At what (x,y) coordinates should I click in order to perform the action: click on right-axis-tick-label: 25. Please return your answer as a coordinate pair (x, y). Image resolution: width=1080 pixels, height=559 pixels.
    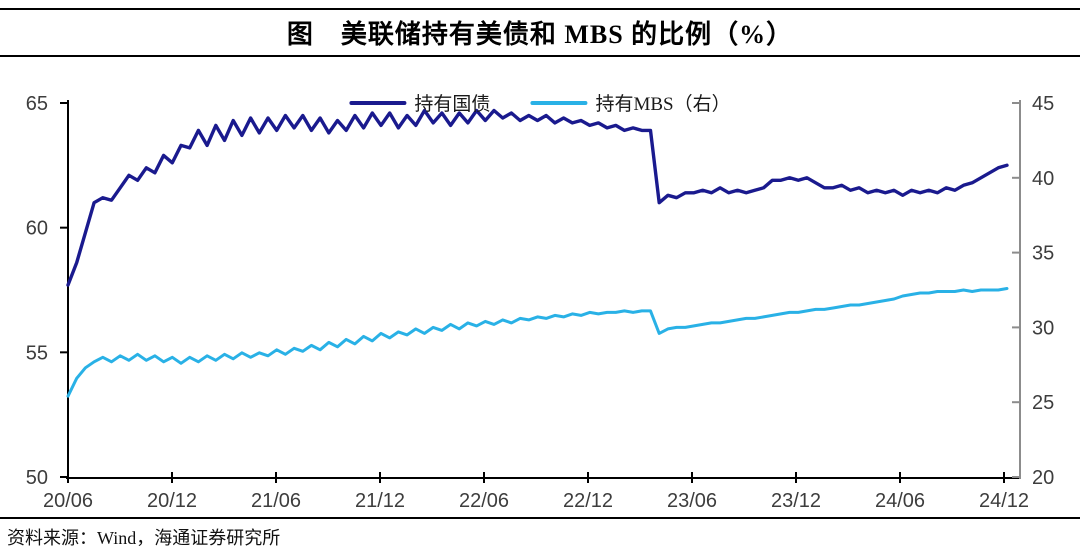
    Looking at the image, I should click on (1043, 403).